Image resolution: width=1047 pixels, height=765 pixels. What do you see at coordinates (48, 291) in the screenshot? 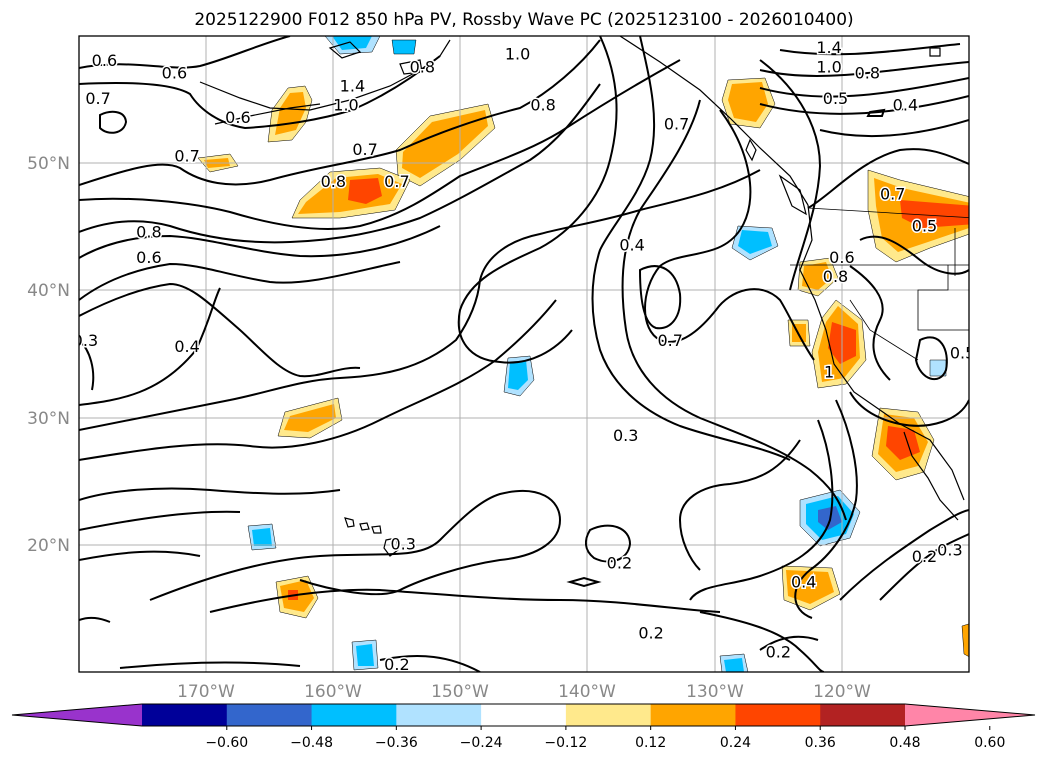
I see `lat-label: 40°N` at bounding box center [48, 291].